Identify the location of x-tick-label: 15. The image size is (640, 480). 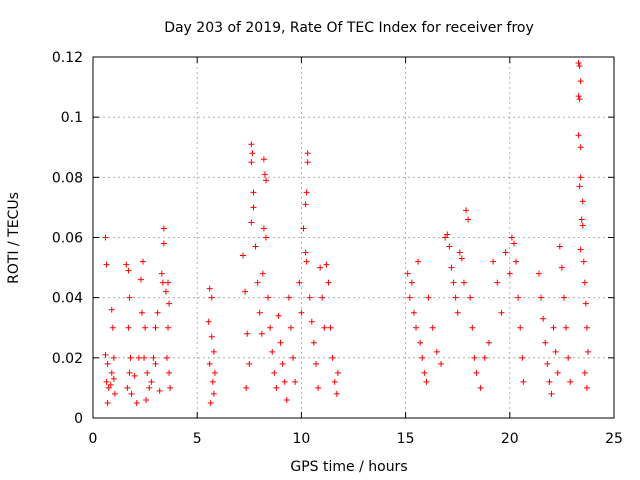
(406, 439).